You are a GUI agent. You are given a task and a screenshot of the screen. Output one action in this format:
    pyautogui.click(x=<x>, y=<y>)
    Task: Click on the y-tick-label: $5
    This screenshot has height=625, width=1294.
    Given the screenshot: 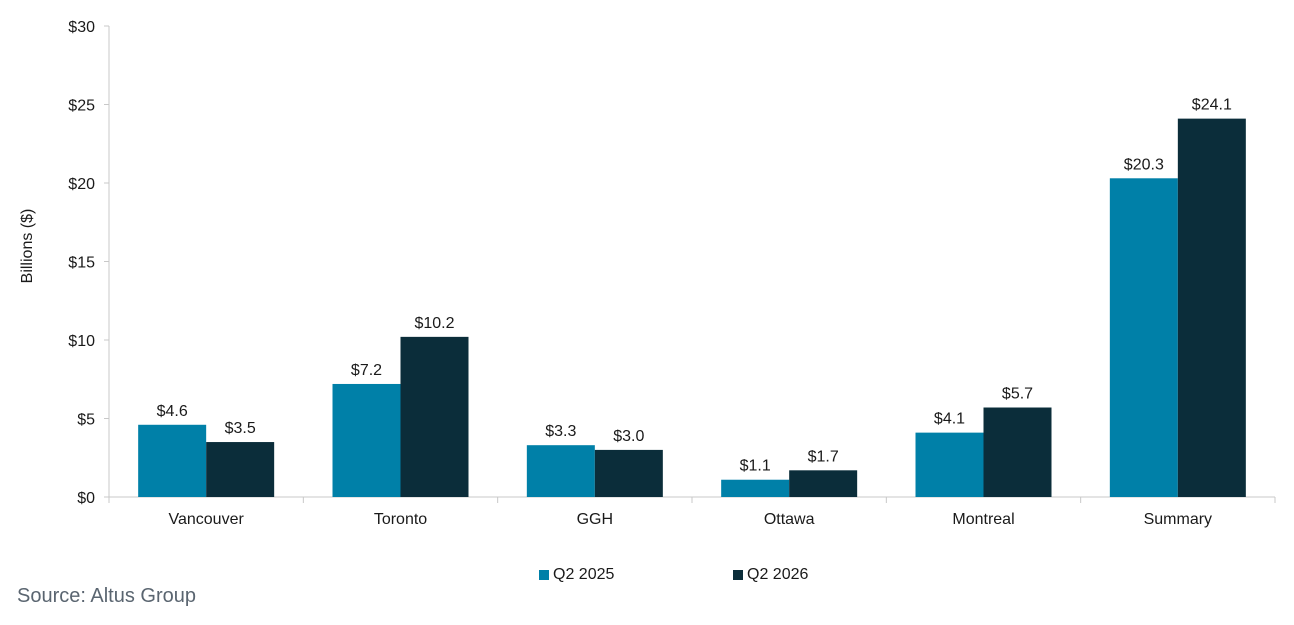 What is the action you would take?
    pyautogui.click(x=86, y=420)
    